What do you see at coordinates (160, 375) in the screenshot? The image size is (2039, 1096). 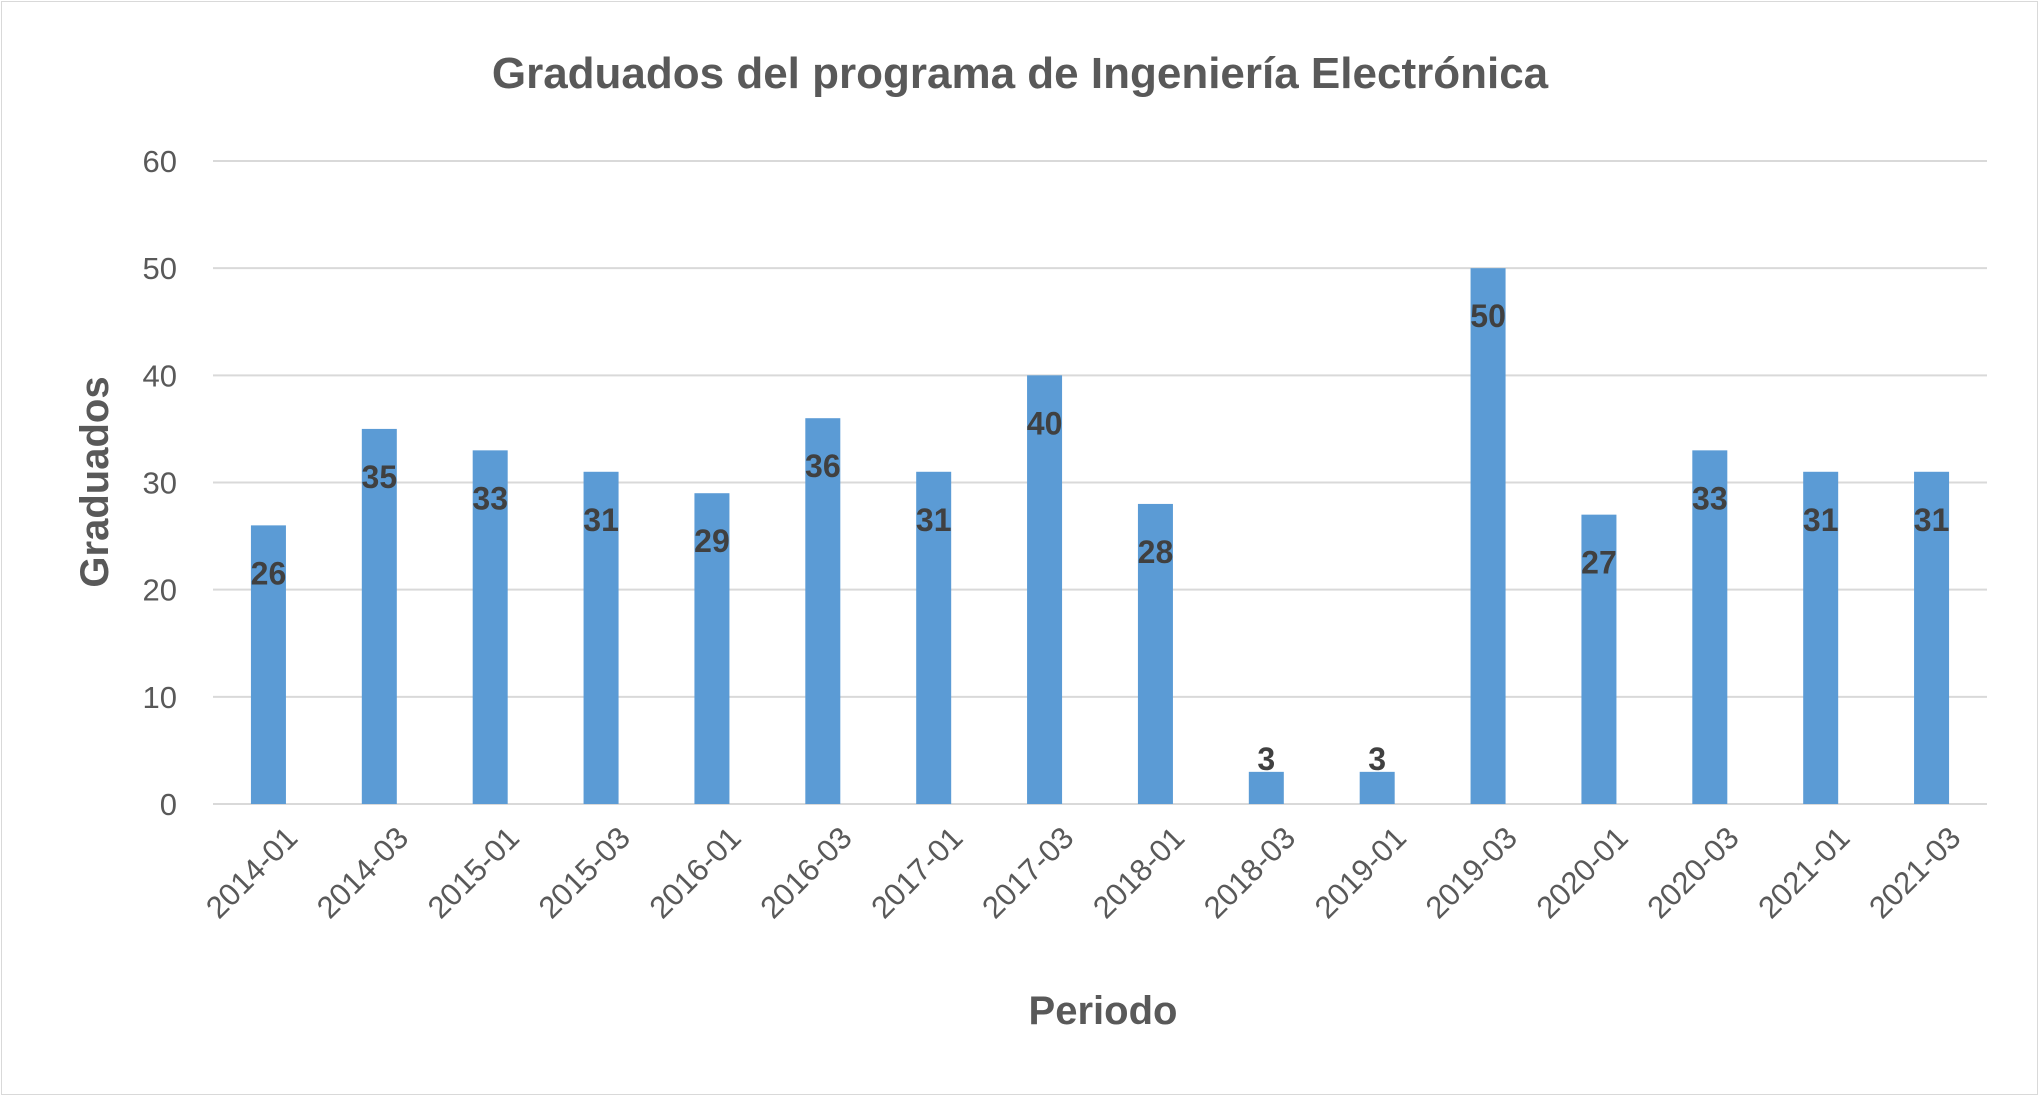 I see `y-tick-label: 40` at bounding box center [160, 375].